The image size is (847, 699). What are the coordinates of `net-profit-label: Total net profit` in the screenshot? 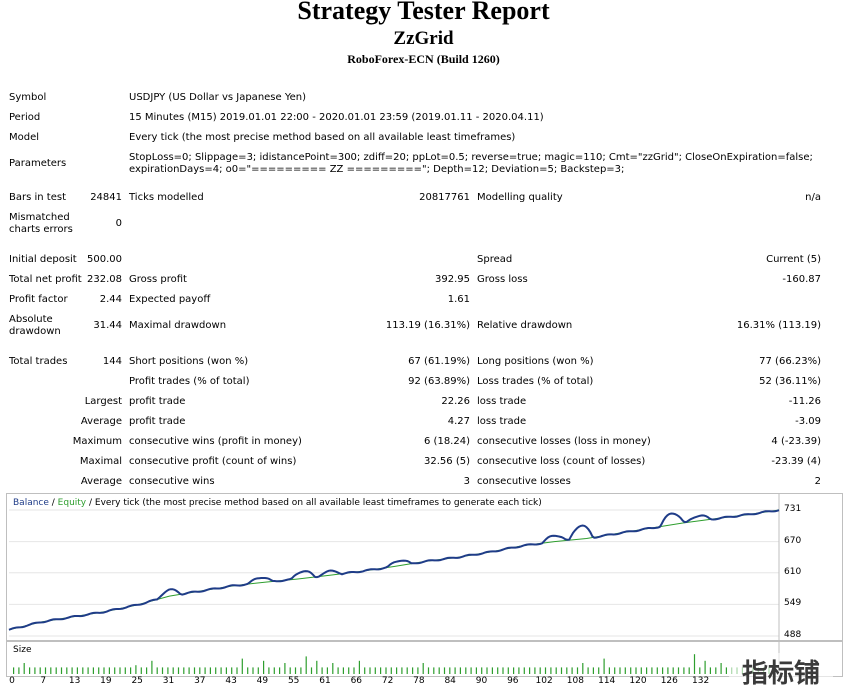 It's located at (45, 279).